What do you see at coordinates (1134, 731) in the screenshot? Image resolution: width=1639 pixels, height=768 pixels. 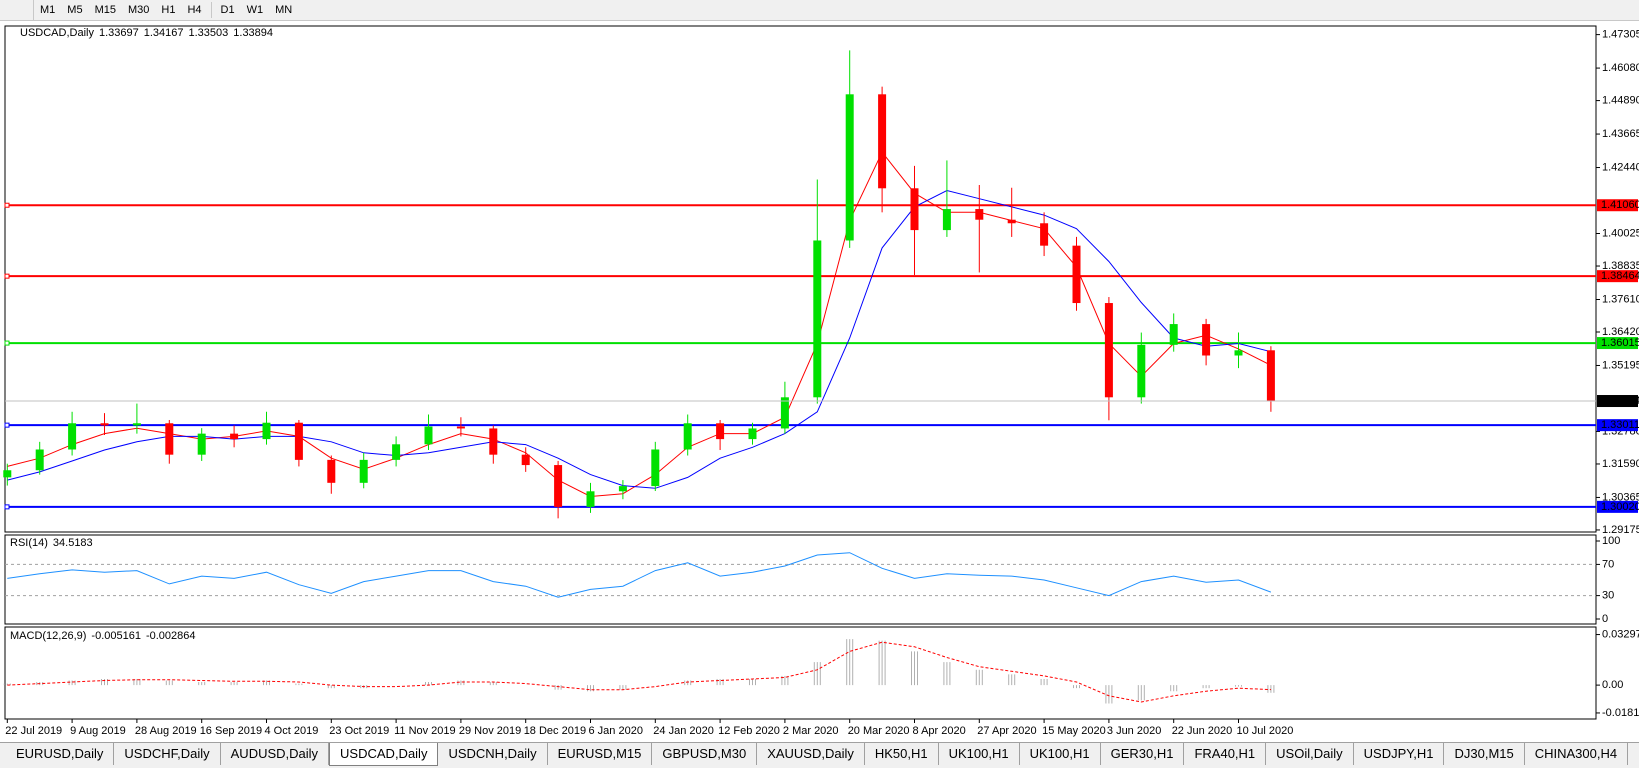 I see `x-tick-label: 3 Jun 2020` at bounding box center [1134, 731].